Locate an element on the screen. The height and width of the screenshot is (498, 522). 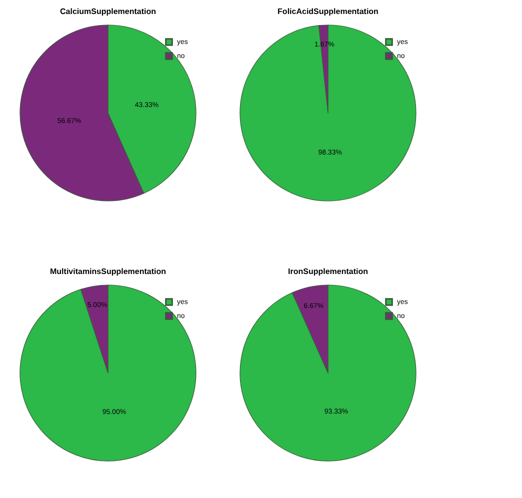
chart-title: IronSupplementation is located at coordinates (328, 271).